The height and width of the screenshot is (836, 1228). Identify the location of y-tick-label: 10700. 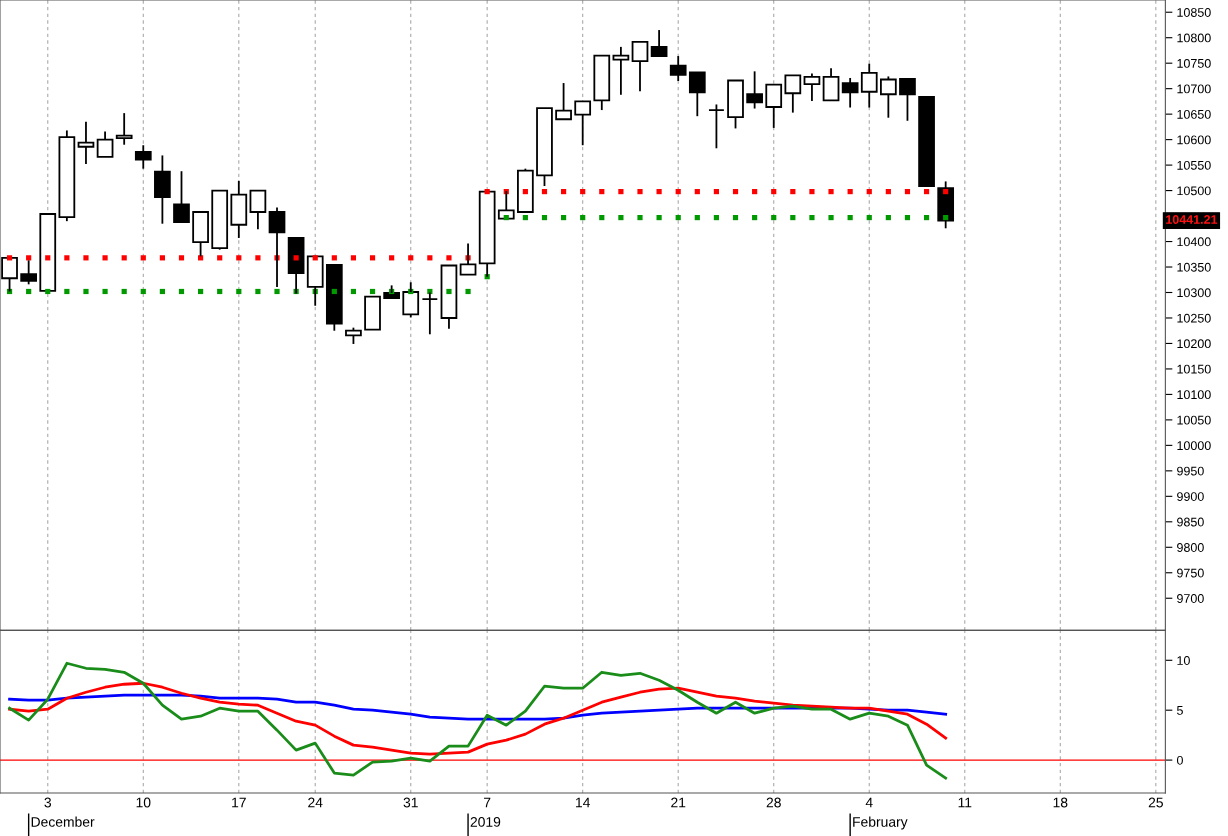
(1194, 89).